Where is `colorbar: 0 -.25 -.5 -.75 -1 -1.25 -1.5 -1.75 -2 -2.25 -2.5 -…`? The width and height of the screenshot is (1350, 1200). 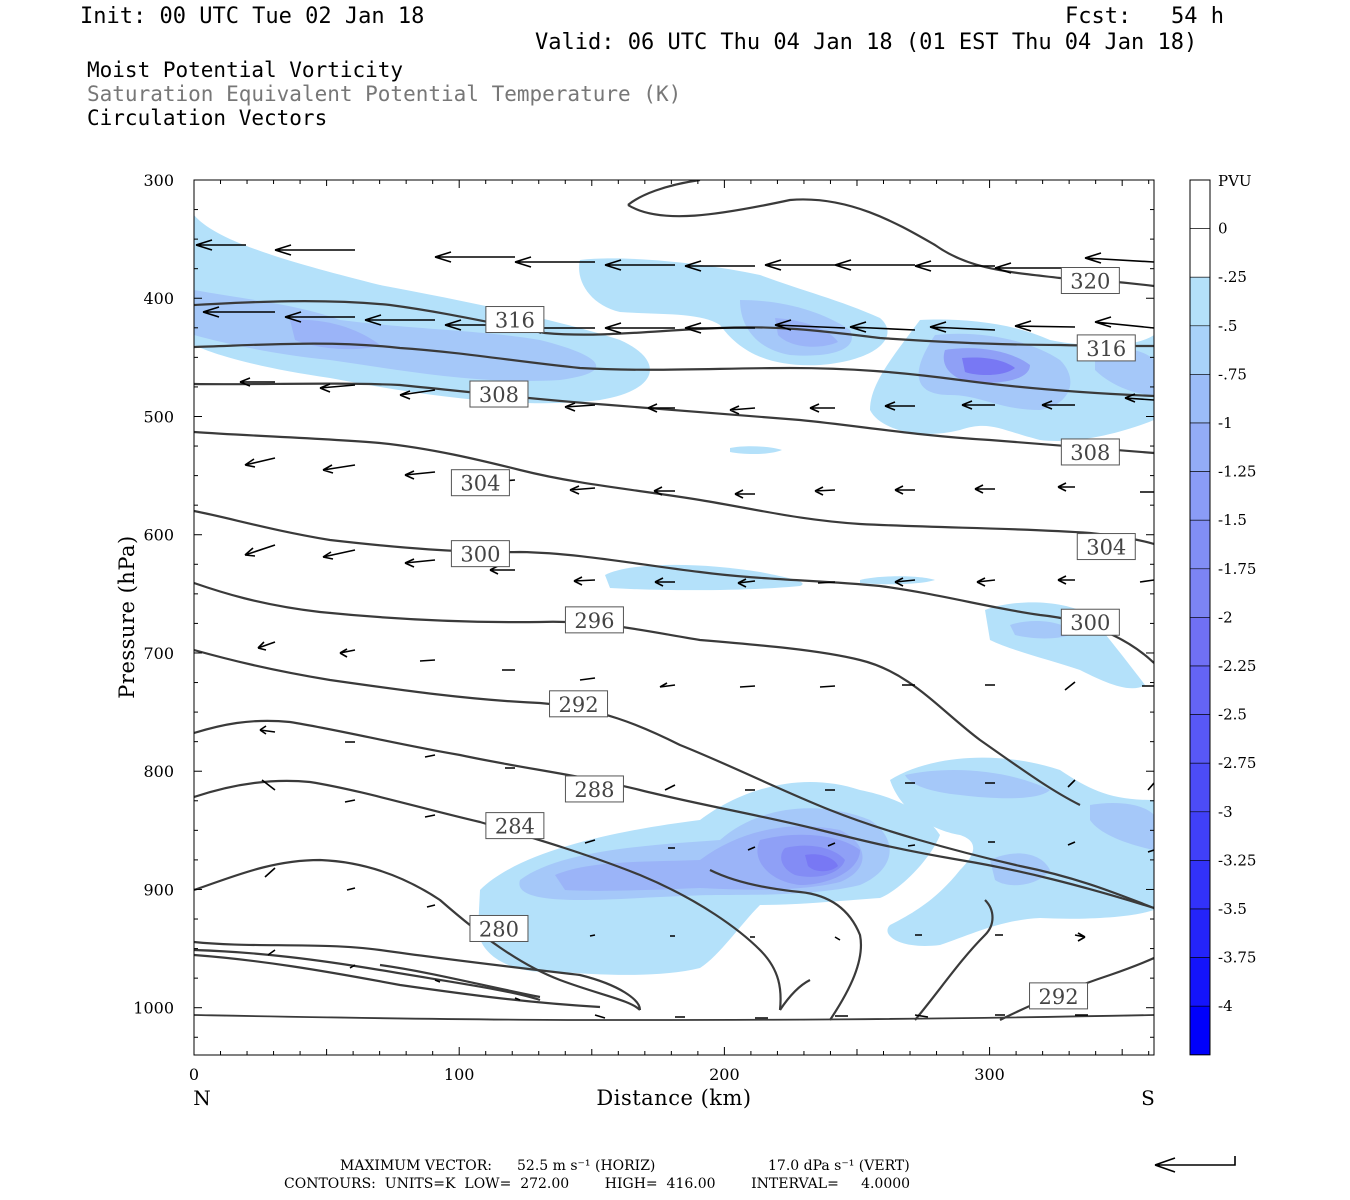
colorbar: 0 -.25 -.5 -.75 -1 -1.25 -1.5 -1.75 -2 -2.25 -2.5 -… is located at coordinates (1222, 617).